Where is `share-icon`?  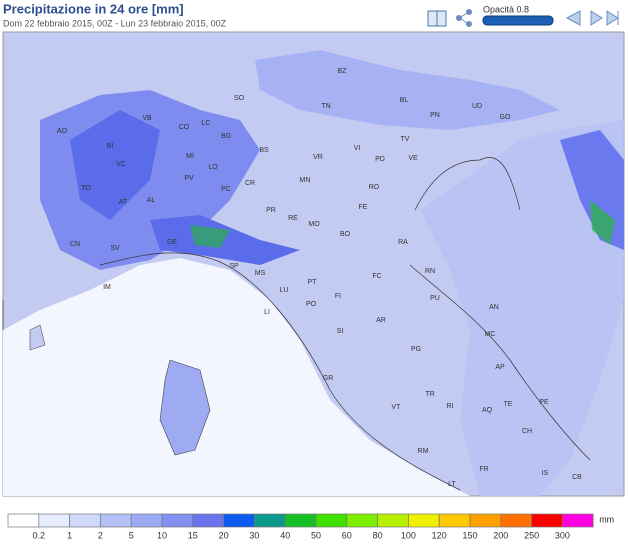 share-icon is located at coordinates (464, 18).